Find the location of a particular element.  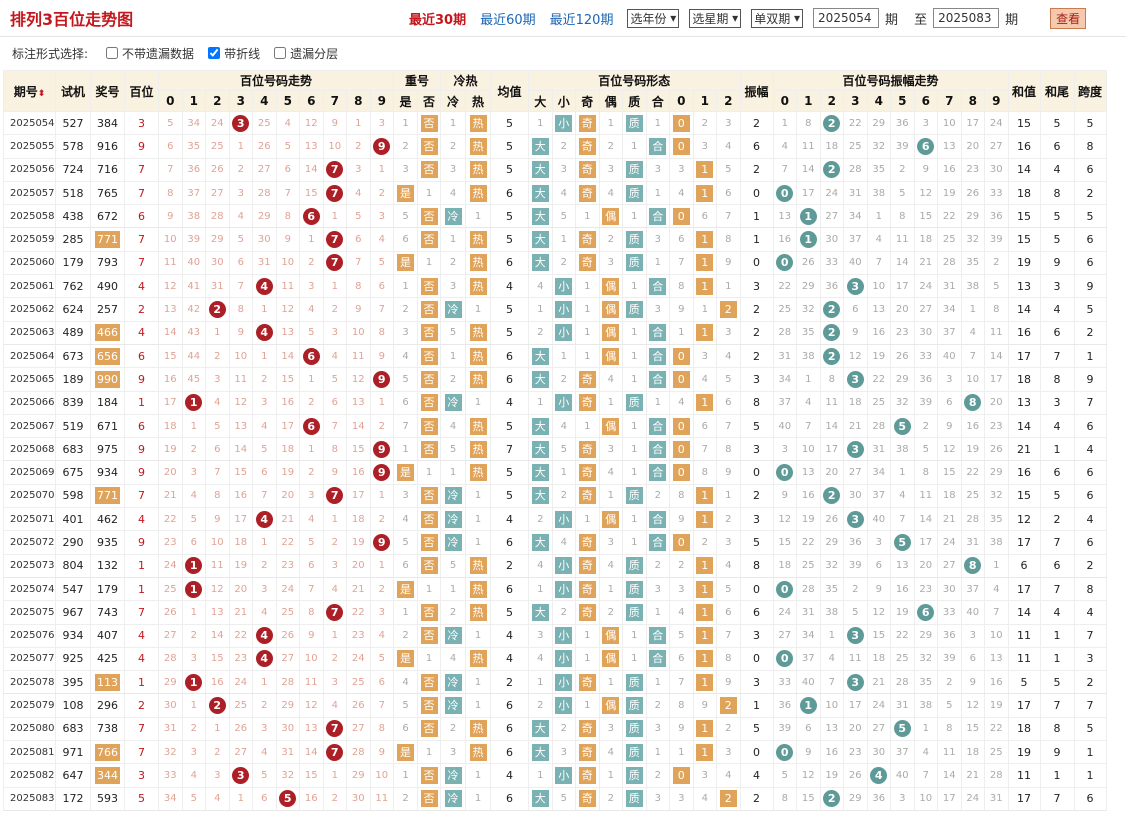

recent-30-link: 最近30期 is located at coordinates (438, 20).